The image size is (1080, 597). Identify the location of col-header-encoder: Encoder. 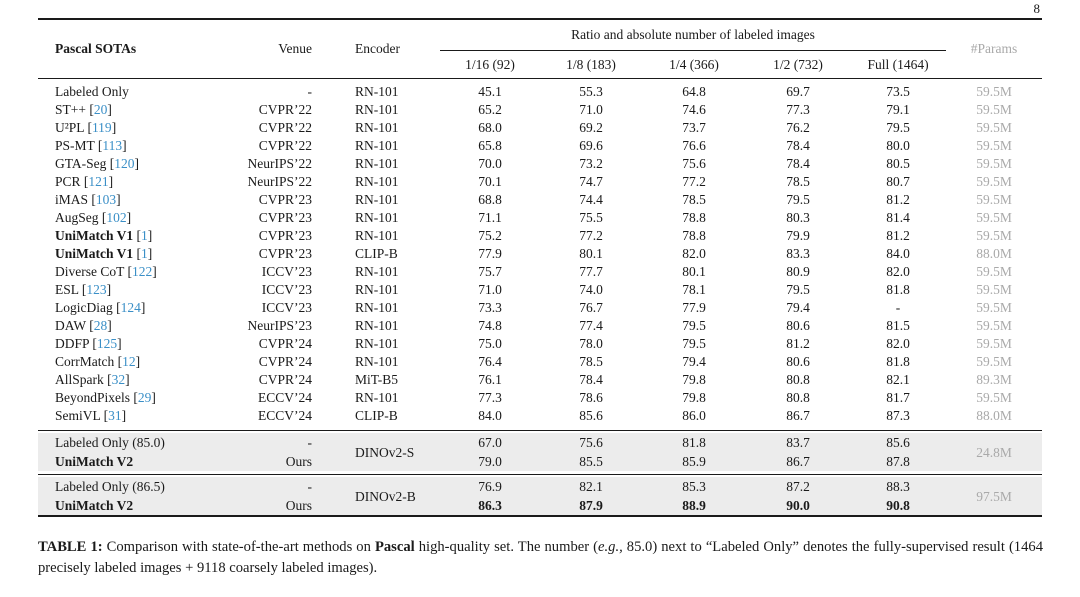
(379, 49).